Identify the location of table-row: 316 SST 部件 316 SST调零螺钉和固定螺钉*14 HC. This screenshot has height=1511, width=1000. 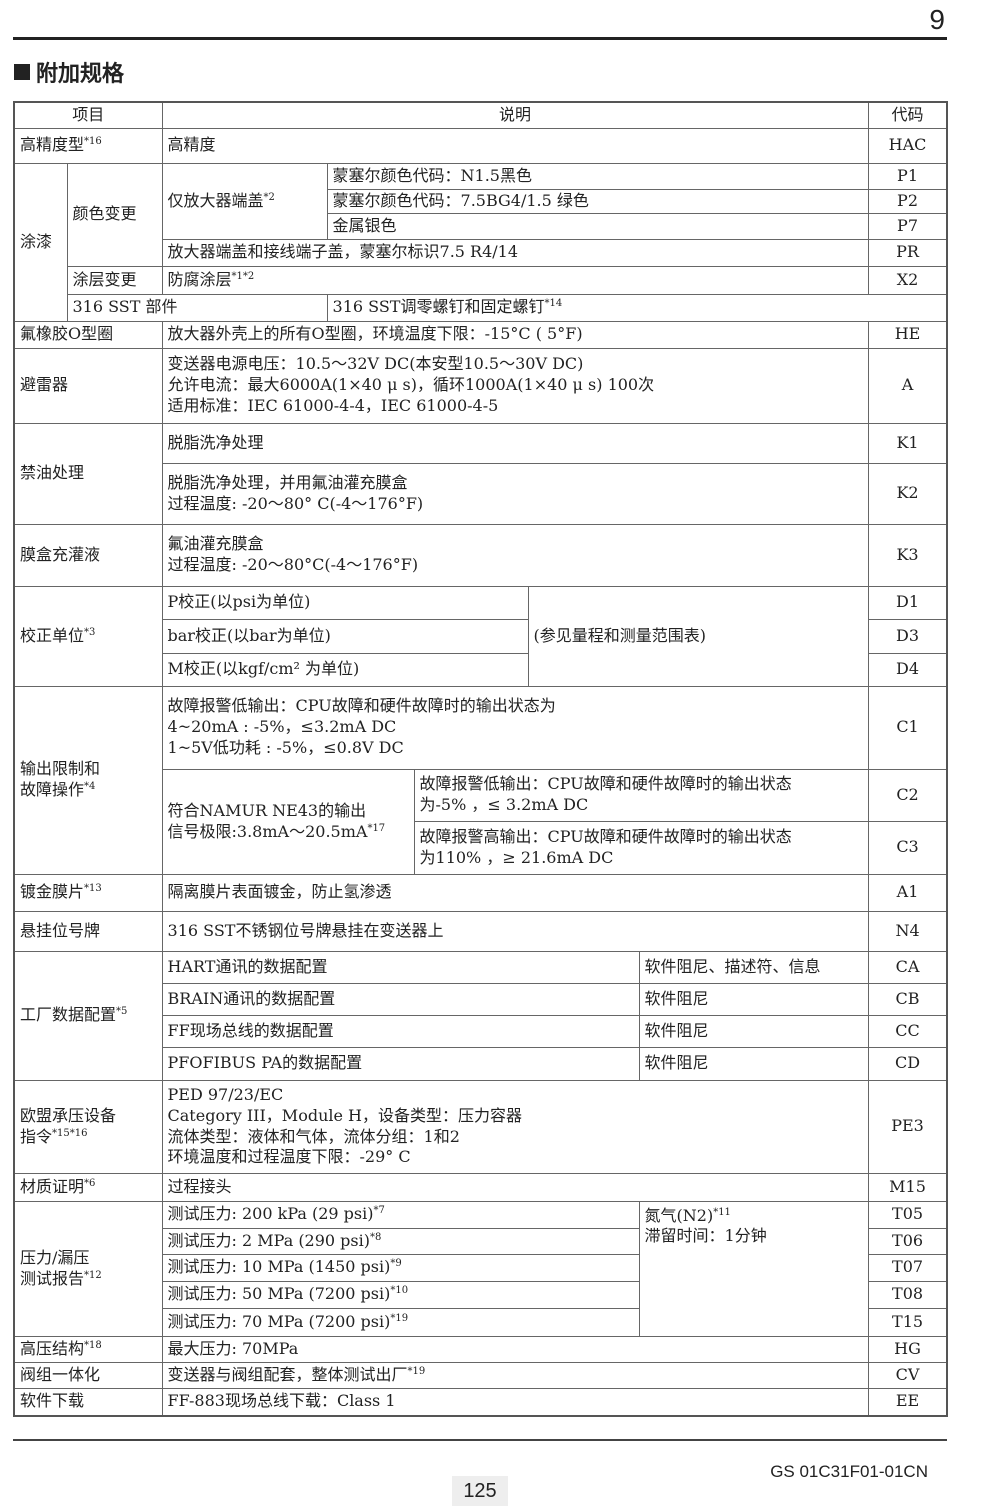
(481, 307).